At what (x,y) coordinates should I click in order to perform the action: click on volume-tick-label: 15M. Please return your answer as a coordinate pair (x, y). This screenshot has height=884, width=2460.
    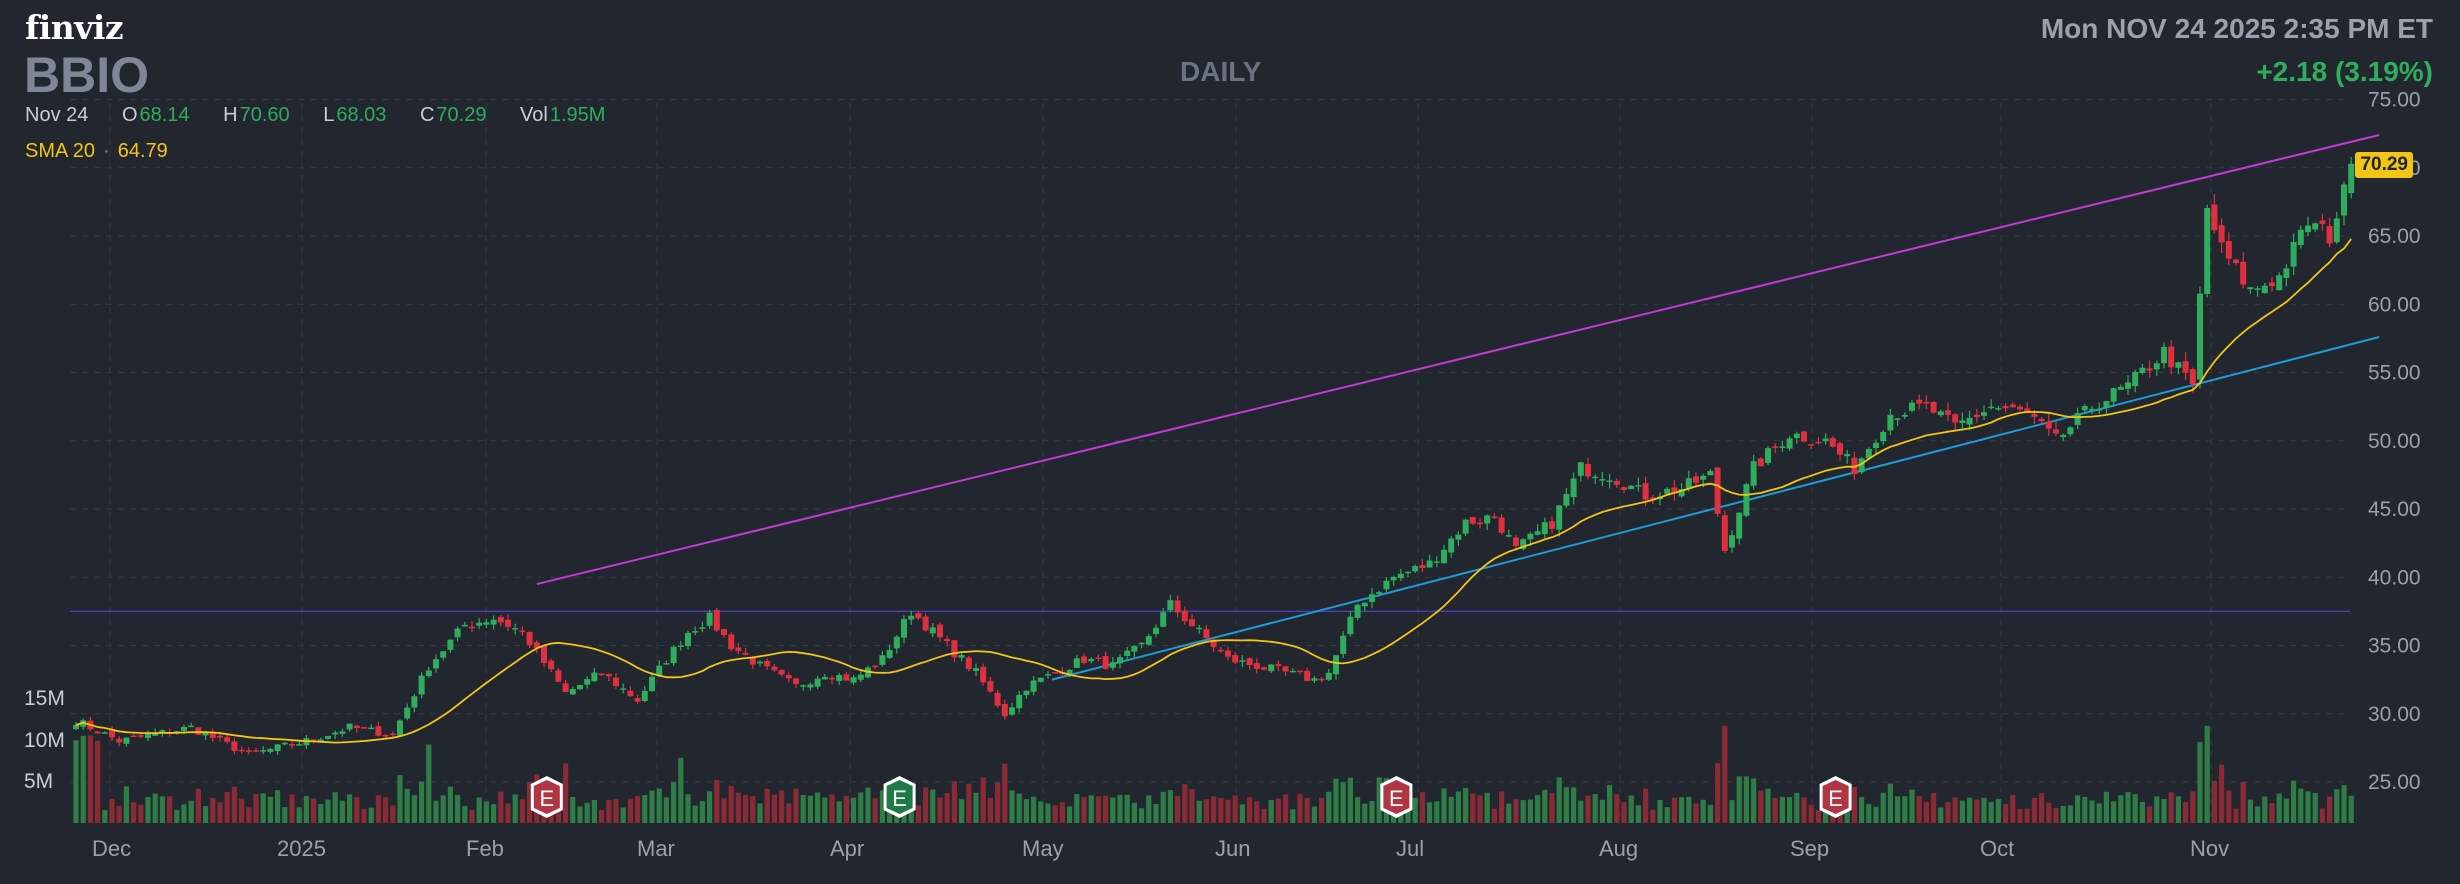
    Looking at the image, I should click on (44, 698).